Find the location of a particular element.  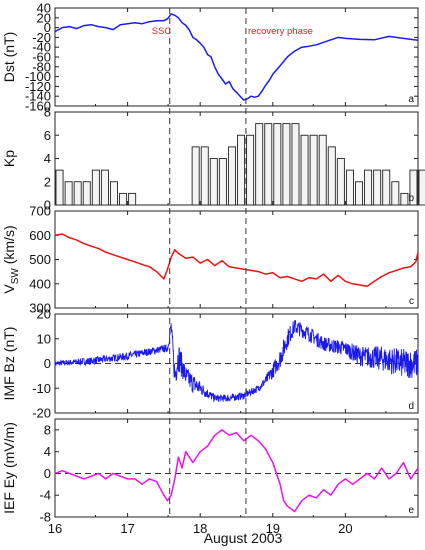

y-tick-label: 400 is located at coordinates (40, 283).